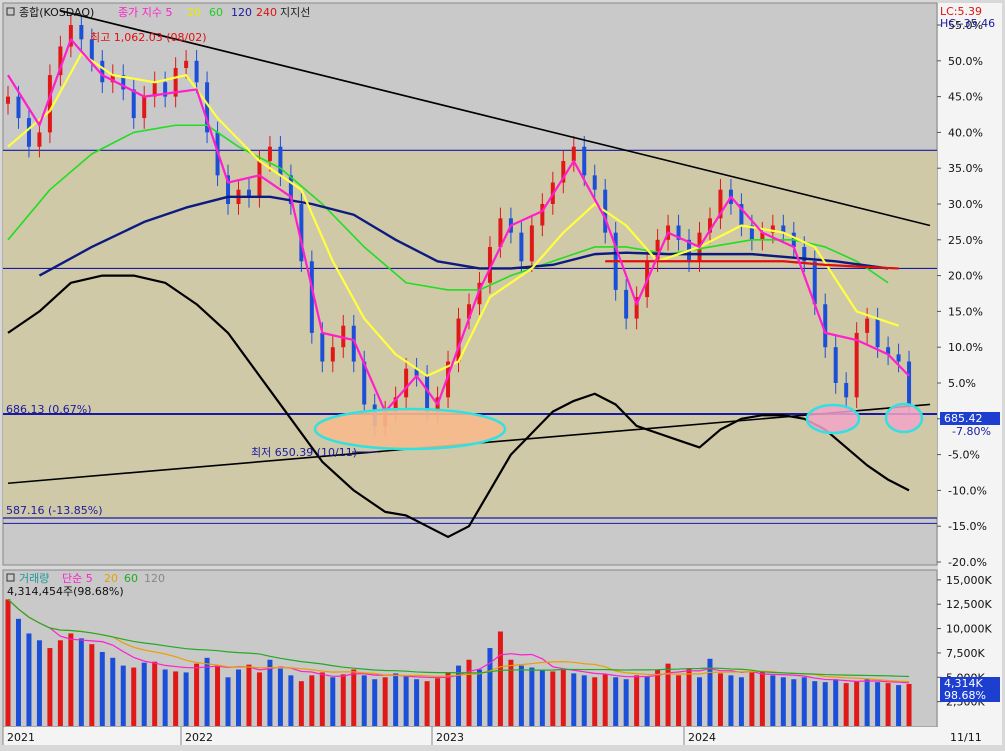  Describe the element at coordinates (34, 578) in the screenshot. I see `volume-title: 거래량` at that location.